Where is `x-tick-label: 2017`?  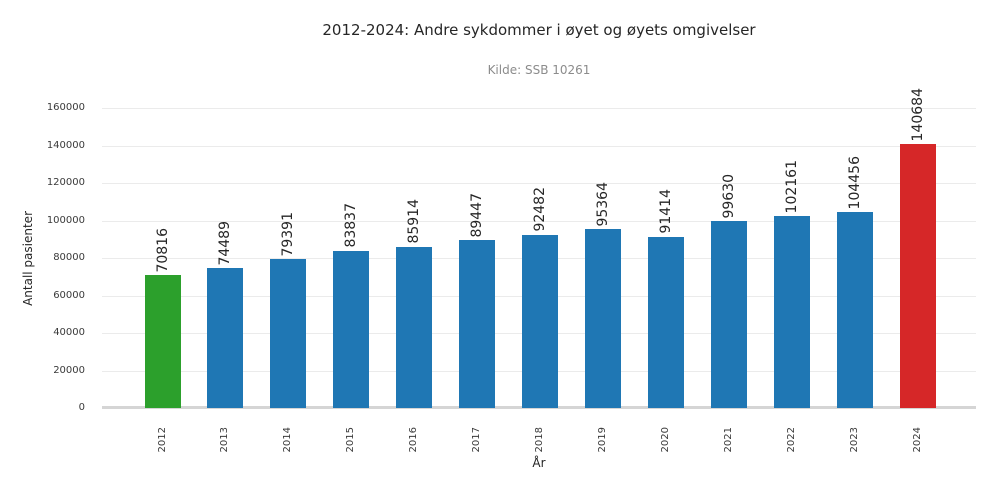
x-tick-label: 2017 is located at coordinates (477, 440).